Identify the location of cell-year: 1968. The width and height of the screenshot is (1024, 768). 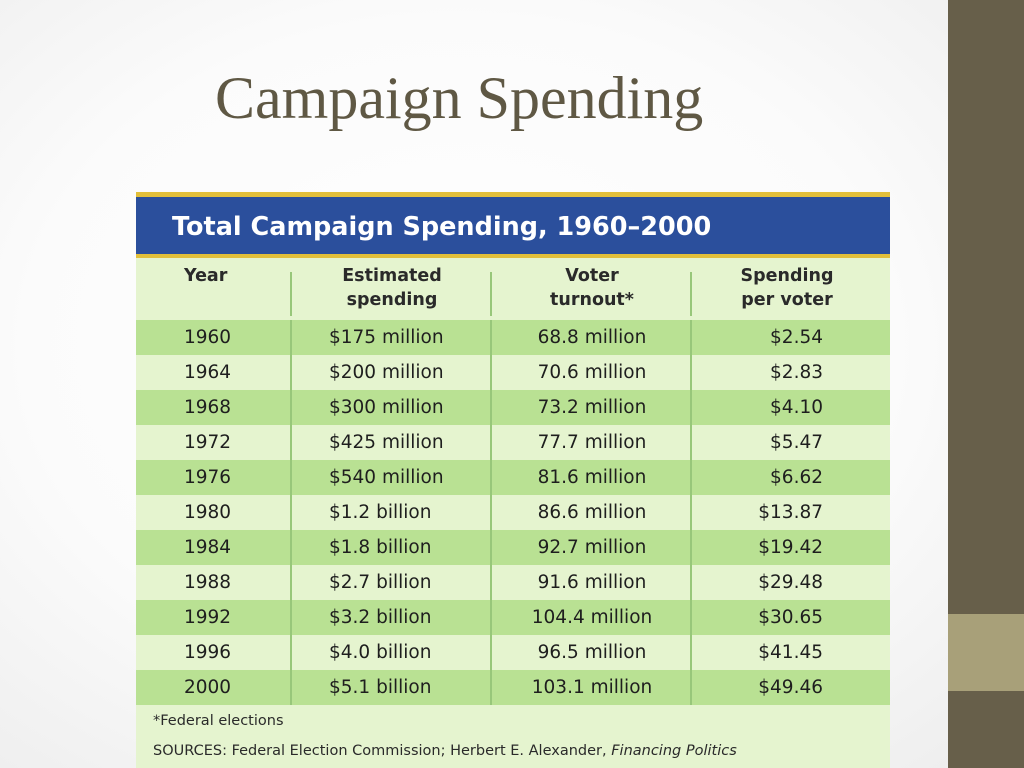
(208, 407).